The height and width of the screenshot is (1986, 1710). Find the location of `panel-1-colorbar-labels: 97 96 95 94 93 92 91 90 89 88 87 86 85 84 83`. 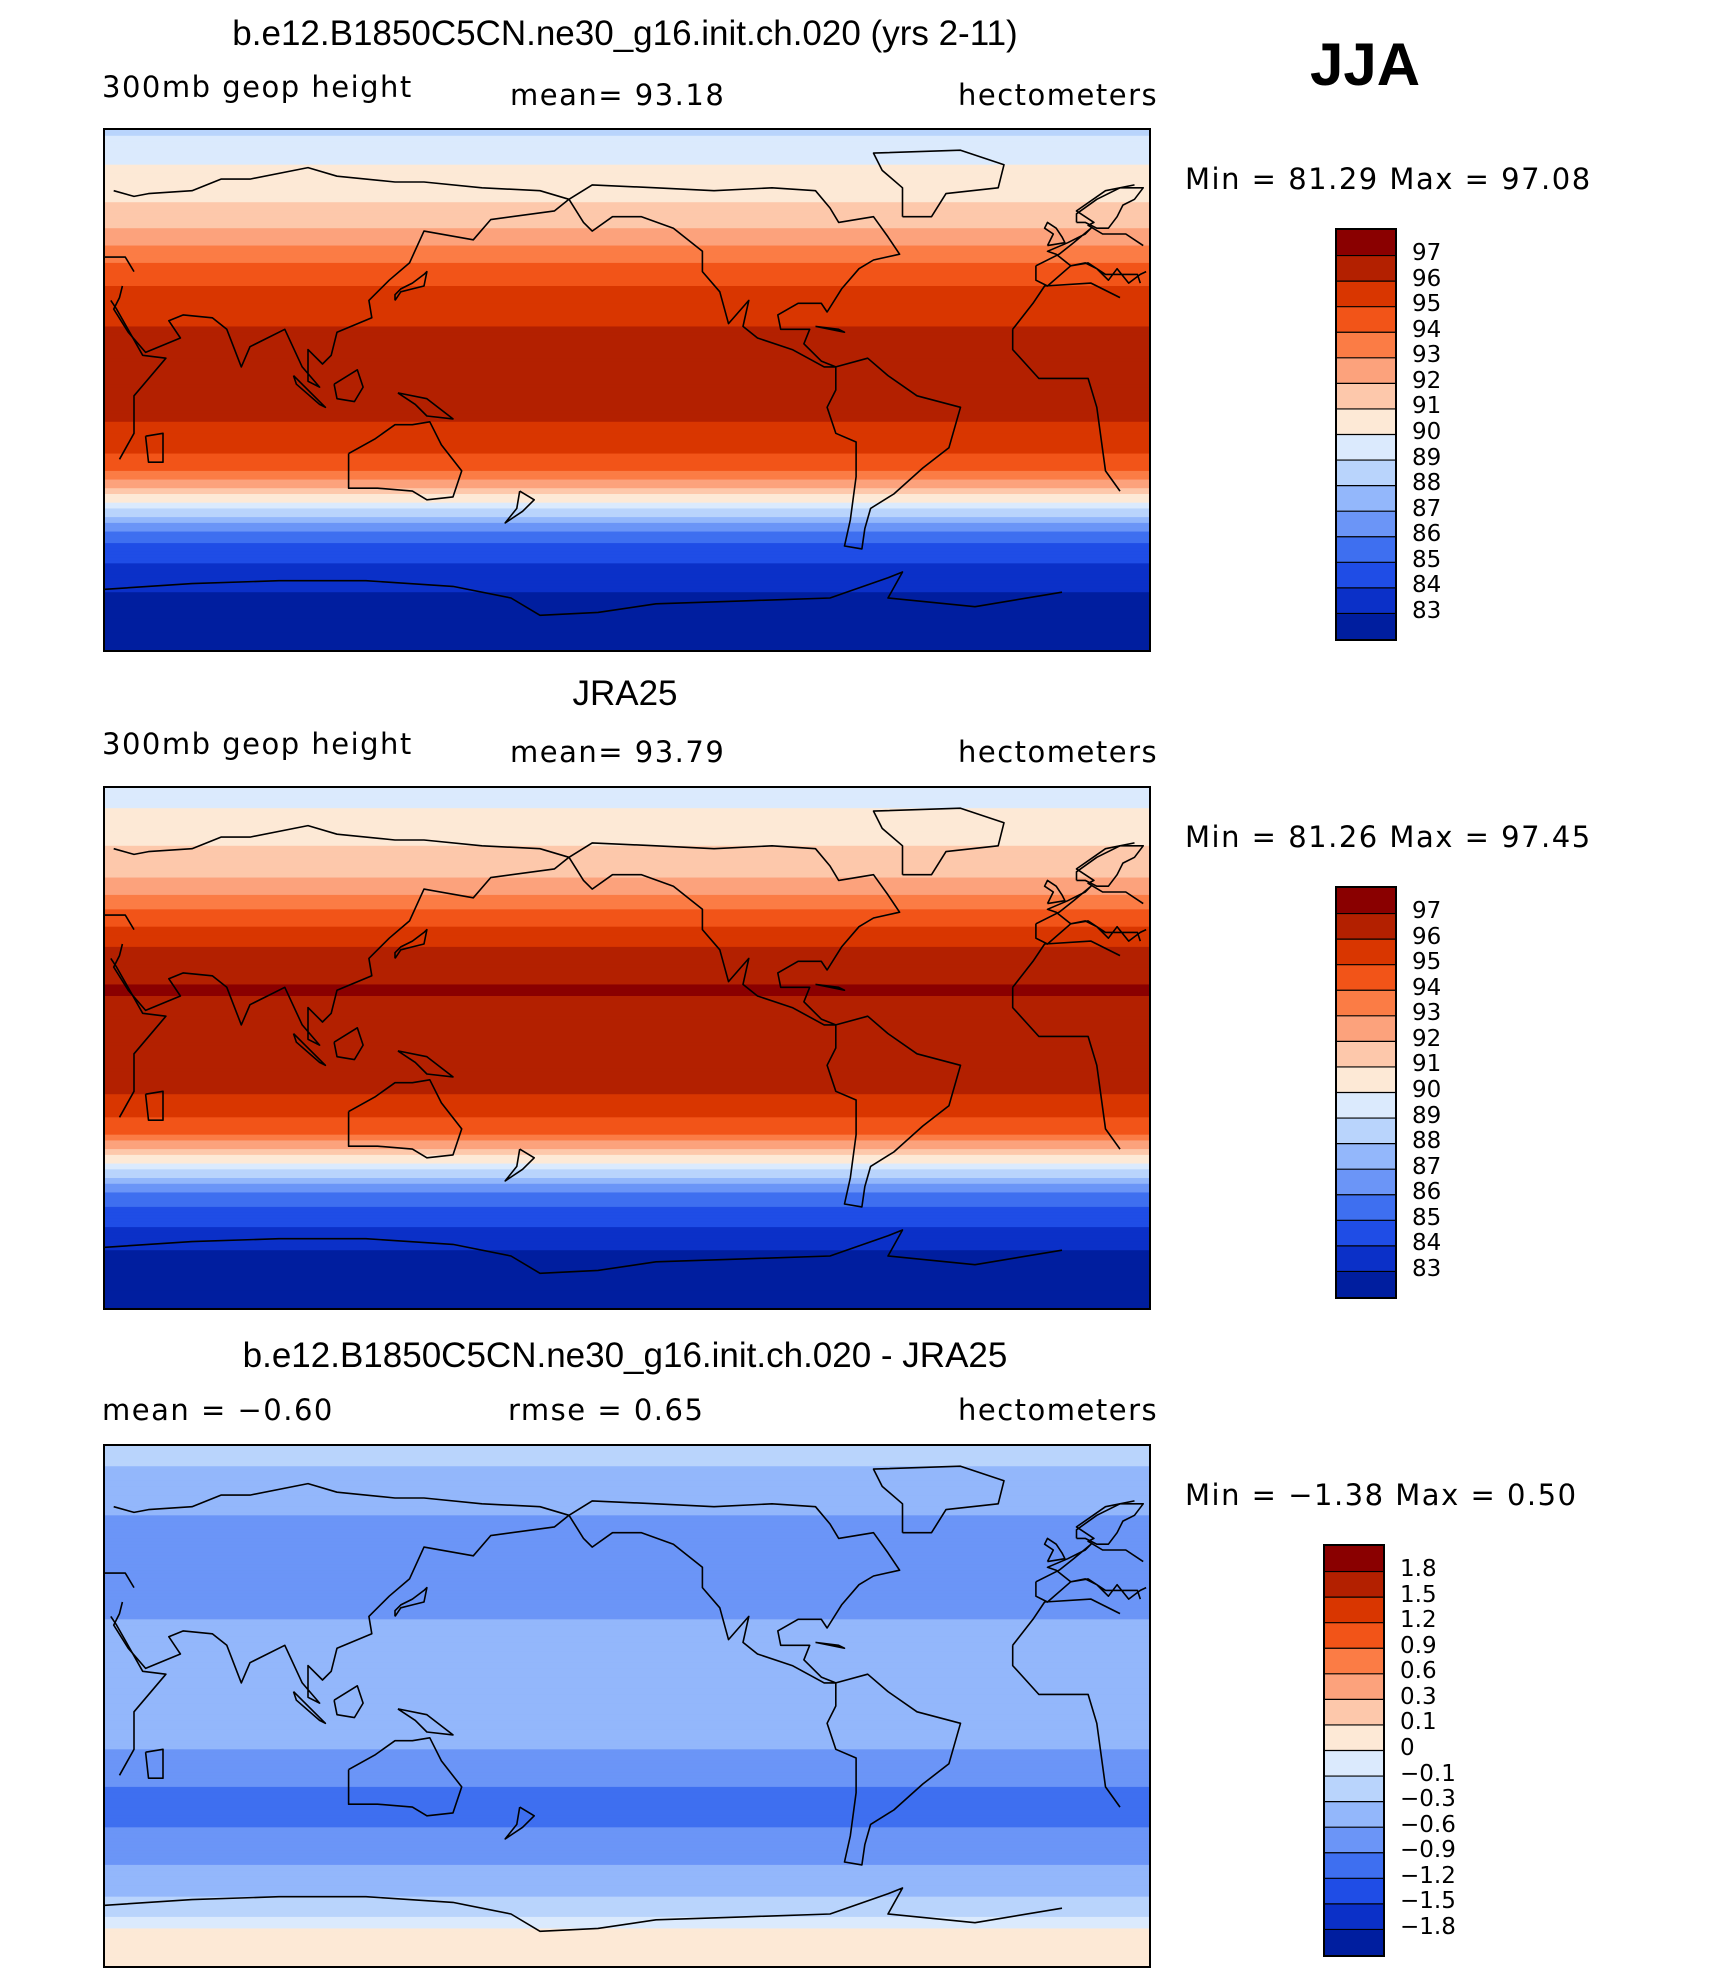

panel-1-colorbar-labels: 97 96 95 94 93 92 91 90 89 88 87 86 85 84 83 is located at coordinates (1452, 432).